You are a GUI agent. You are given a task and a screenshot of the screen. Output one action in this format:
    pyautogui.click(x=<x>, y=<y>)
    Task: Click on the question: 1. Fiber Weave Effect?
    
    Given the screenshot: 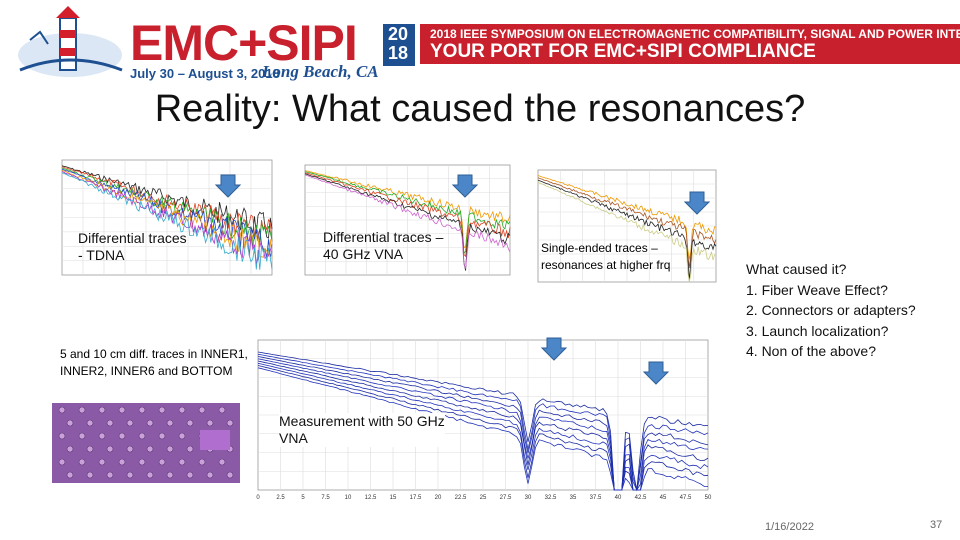 What is the action you would take?
    pyautogui.click(x=817, y=289)
    